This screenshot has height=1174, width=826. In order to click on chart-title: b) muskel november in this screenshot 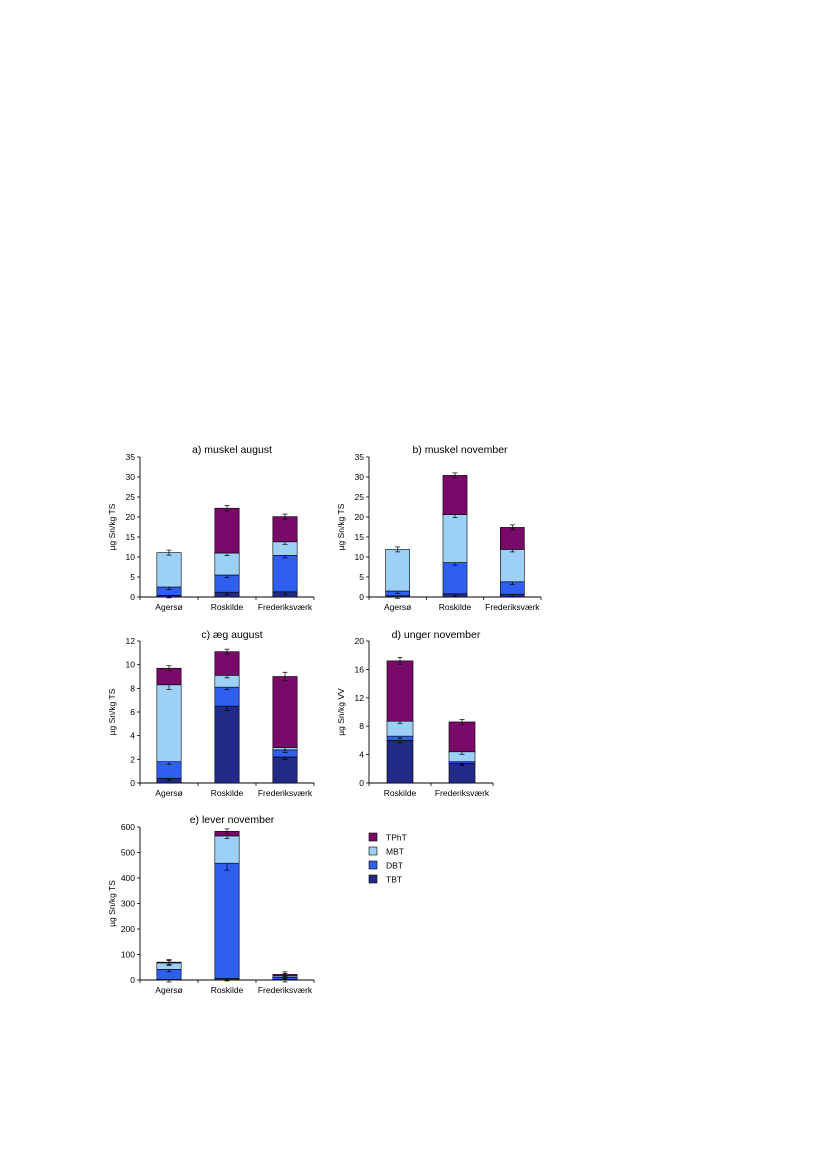, I will do `click(460, 450)`.